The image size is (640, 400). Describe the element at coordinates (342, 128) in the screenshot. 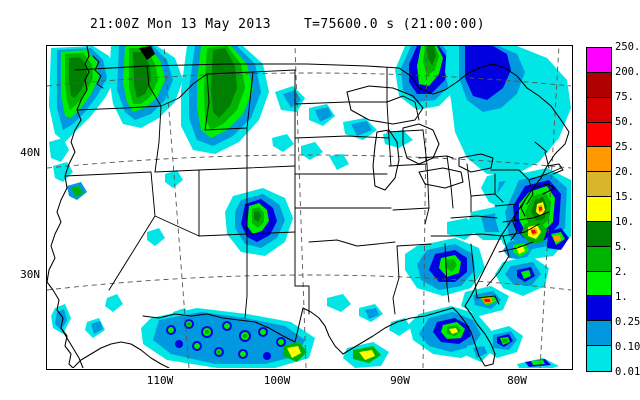

I see `precip-northern-plains` at that location.